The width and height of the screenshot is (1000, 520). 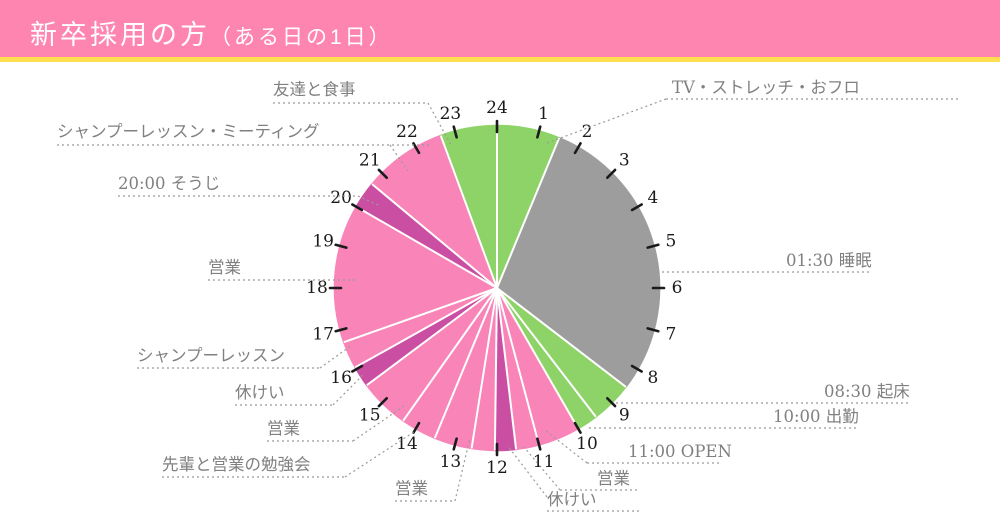 I want to click on segment-label: 11:00 OPEN, so click(x=680, y=451).